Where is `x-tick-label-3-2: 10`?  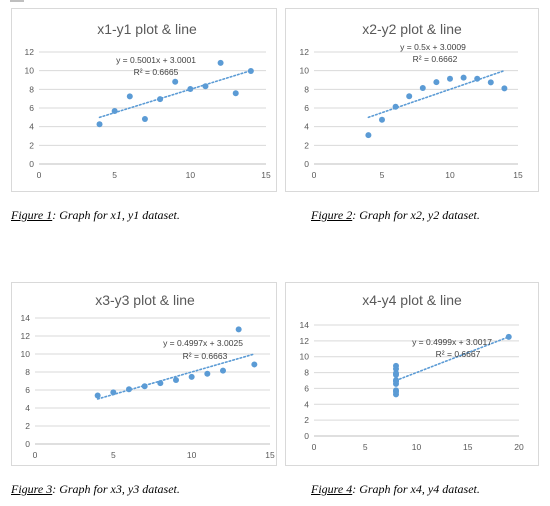 x-tick-label-3-2: 10 is located at coordinates (192, 455).